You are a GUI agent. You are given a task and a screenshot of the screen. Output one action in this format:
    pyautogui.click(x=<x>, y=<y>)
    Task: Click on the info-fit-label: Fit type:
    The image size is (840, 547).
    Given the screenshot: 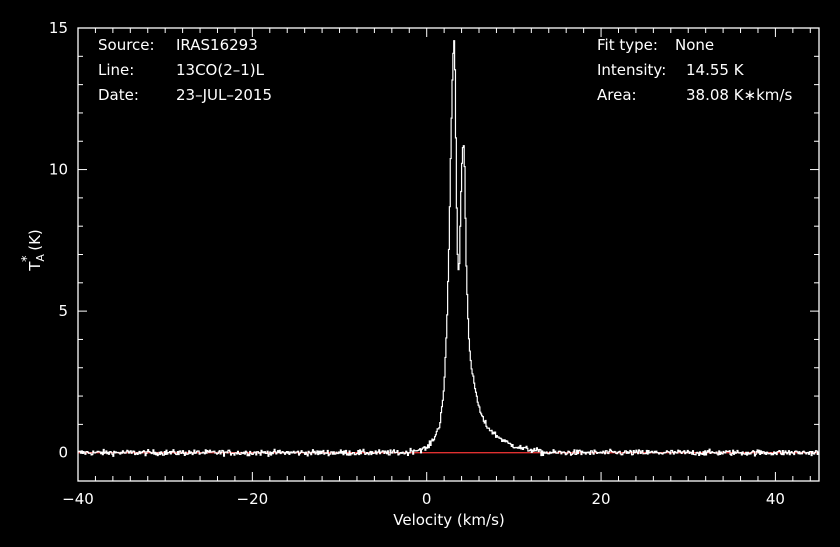 What is the action you would take?
    pyautogui.click(x=627, y=45)
    